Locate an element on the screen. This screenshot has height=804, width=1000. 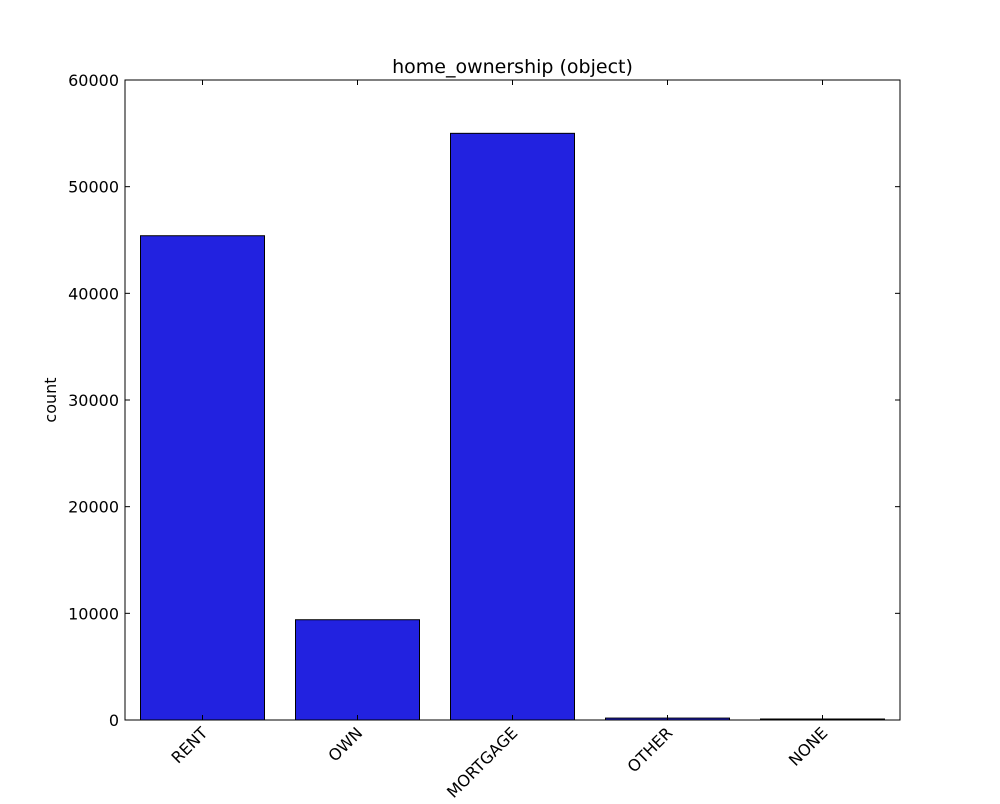
y-tick-label-0: 0 is located at coordinates (114, 720).